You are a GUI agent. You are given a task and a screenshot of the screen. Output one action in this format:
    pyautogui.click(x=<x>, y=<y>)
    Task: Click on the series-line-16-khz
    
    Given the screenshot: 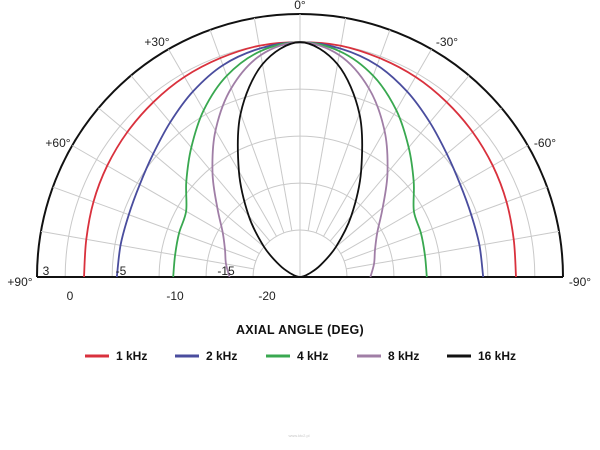 What is the action you would take?
    pyautogui.click(x=300, y=159)
    